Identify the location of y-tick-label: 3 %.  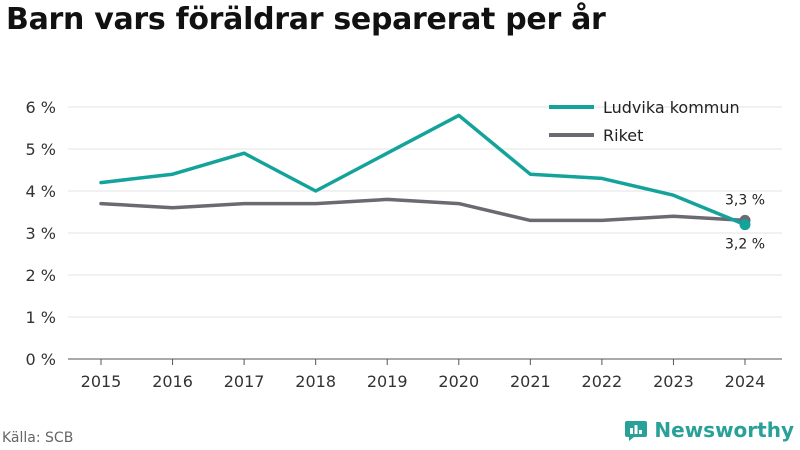
(41, 233).